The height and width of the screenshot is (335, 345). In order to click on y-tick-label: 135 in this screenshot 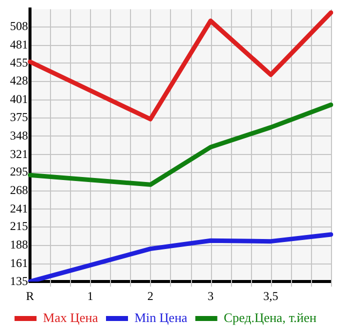, I will do `click(19, 281)`.